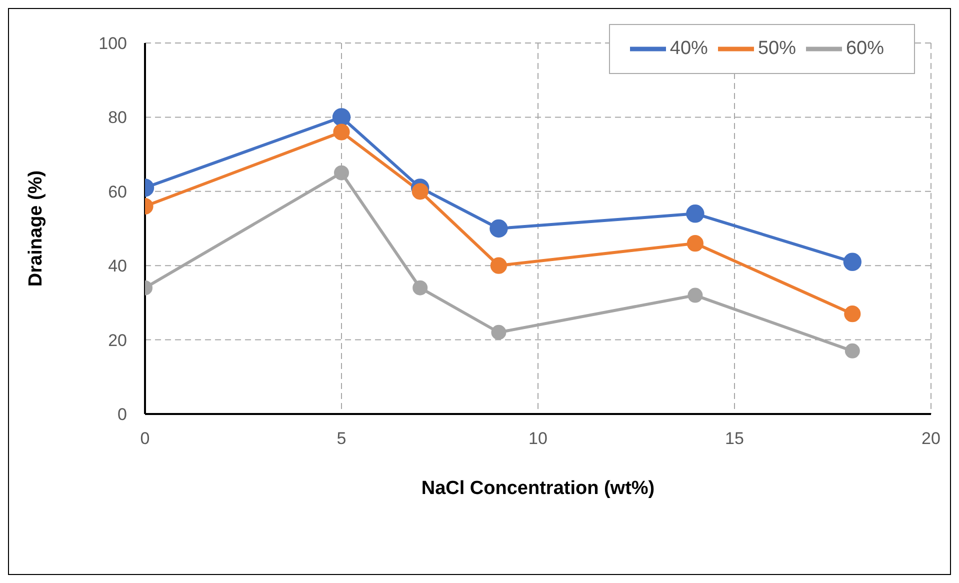 Image resolution: width=959 pixels, height=583 pixels. I want to click on x-tick-label: 0, so click(145, 438).